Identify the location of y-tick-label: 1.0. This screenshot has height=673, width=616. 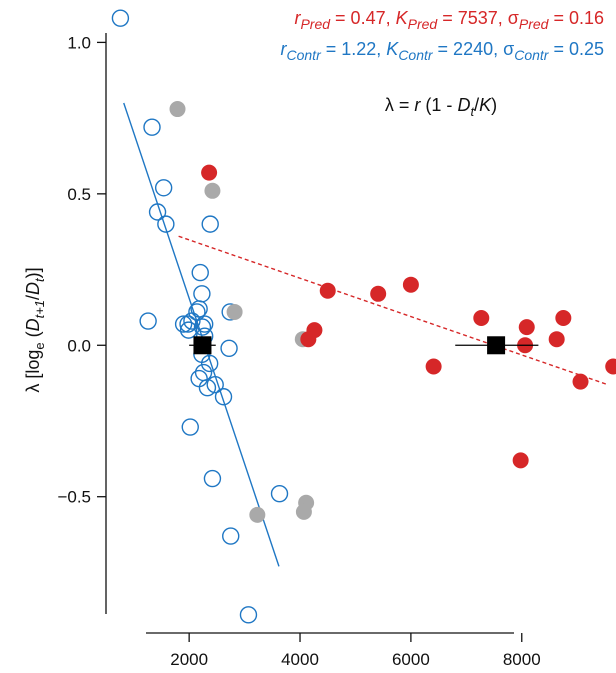
(79, 42).